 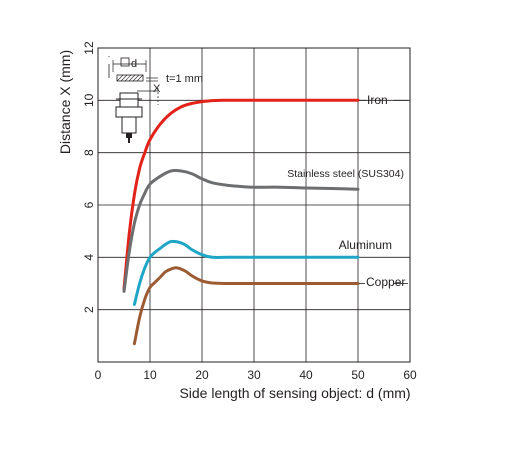 What do you see at coordinates (65, 102) in the screenshot?
I see `y-axis-title: Distance X (mm)` at bounding box center [65, 102].